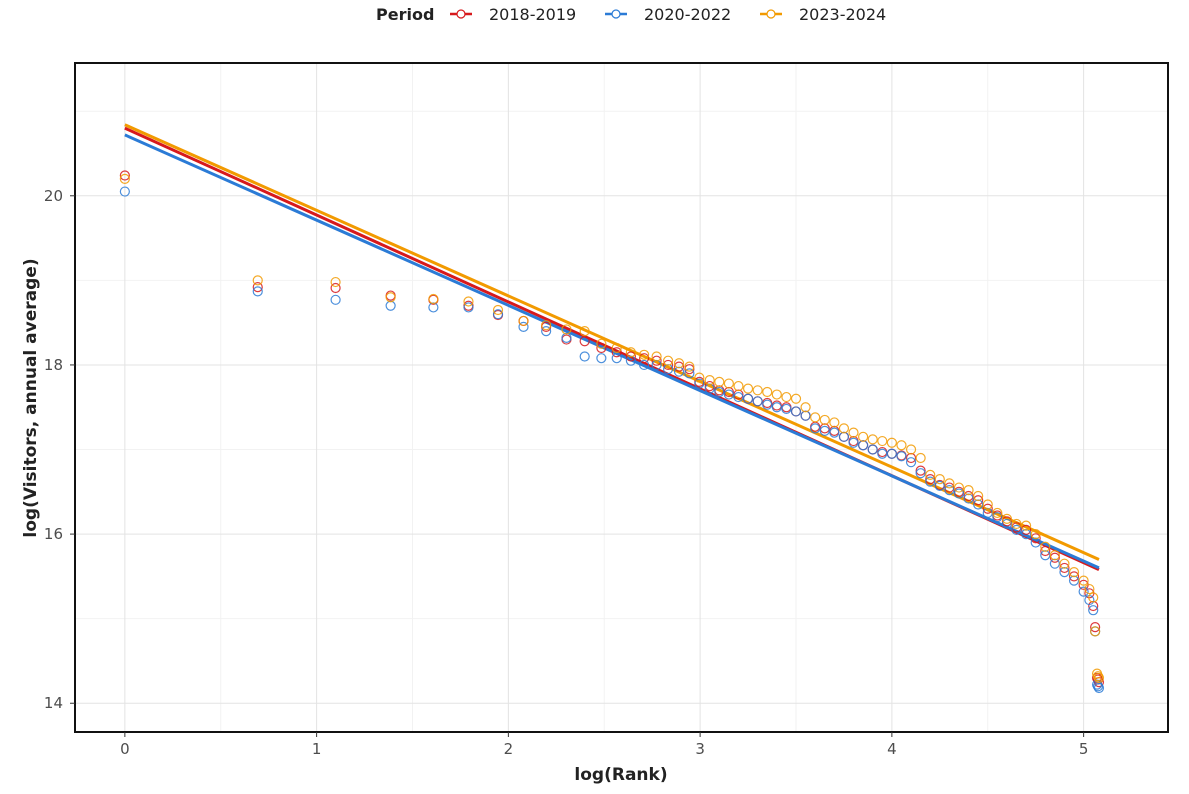 The width and height of the screenshot is (1189, 794). I want to click on legend-title: Period, so click(405, 14).